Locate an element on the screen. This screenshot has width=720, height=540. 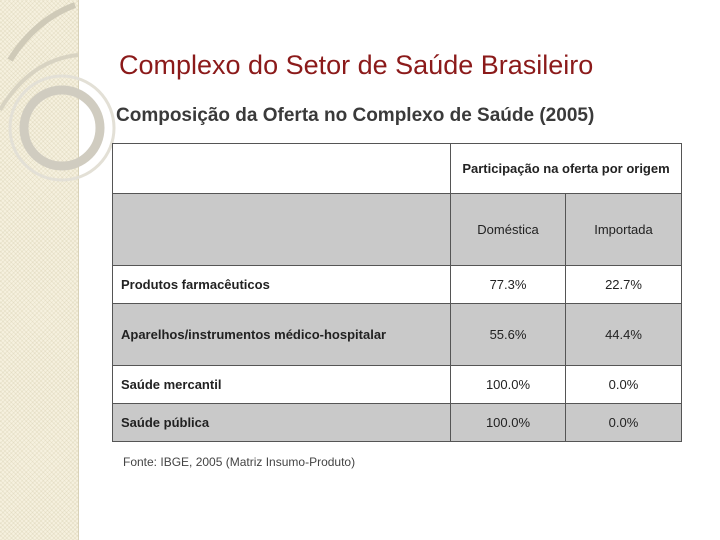
row-label: Aparelhos/instrumentos médico-hospitalar is located at coordinates (281, 334).